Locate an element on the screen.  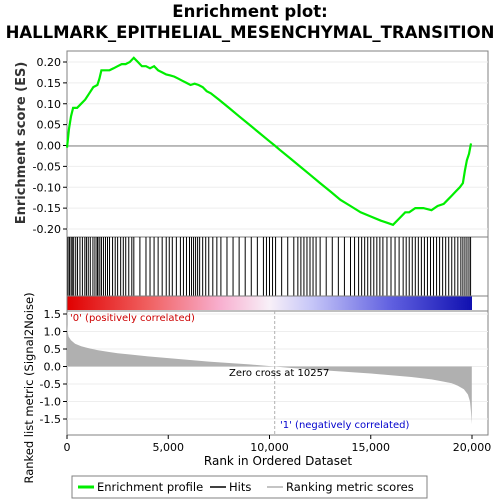
es-ytick-label: 0.05 is located at coordinates (49, 125).